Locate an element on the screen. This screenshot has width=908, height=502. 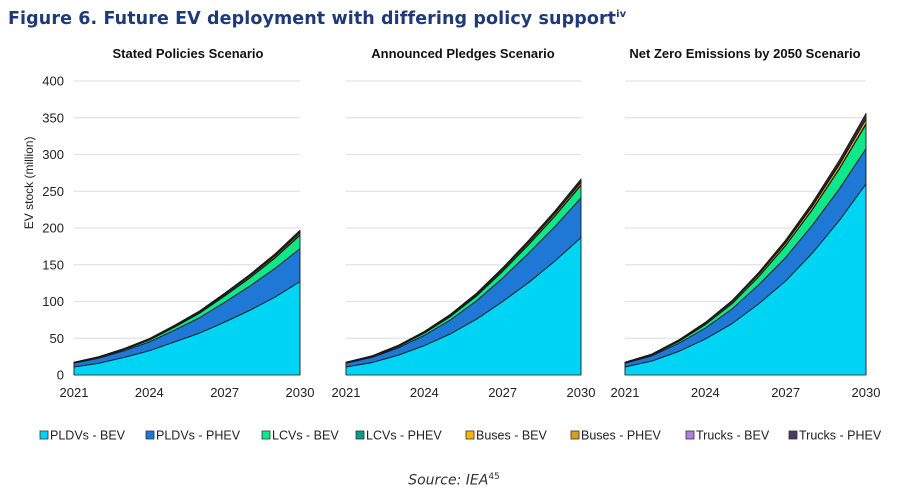
legend-label: LCVs - BEV is located at coordinates (305, 436).